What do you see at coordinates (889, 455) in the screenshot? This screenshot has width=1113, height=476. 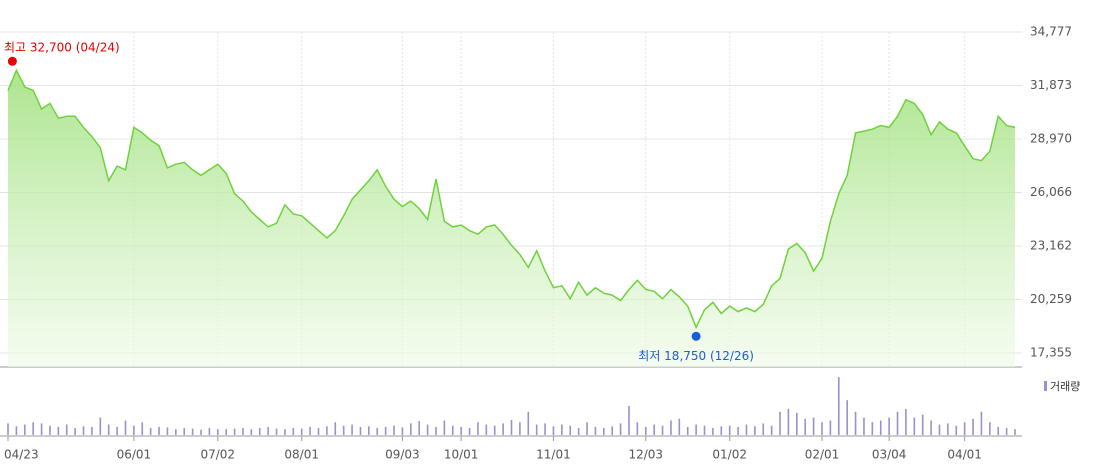 I see `x-tick-label: 03/04` at bounding box center [889, 455].